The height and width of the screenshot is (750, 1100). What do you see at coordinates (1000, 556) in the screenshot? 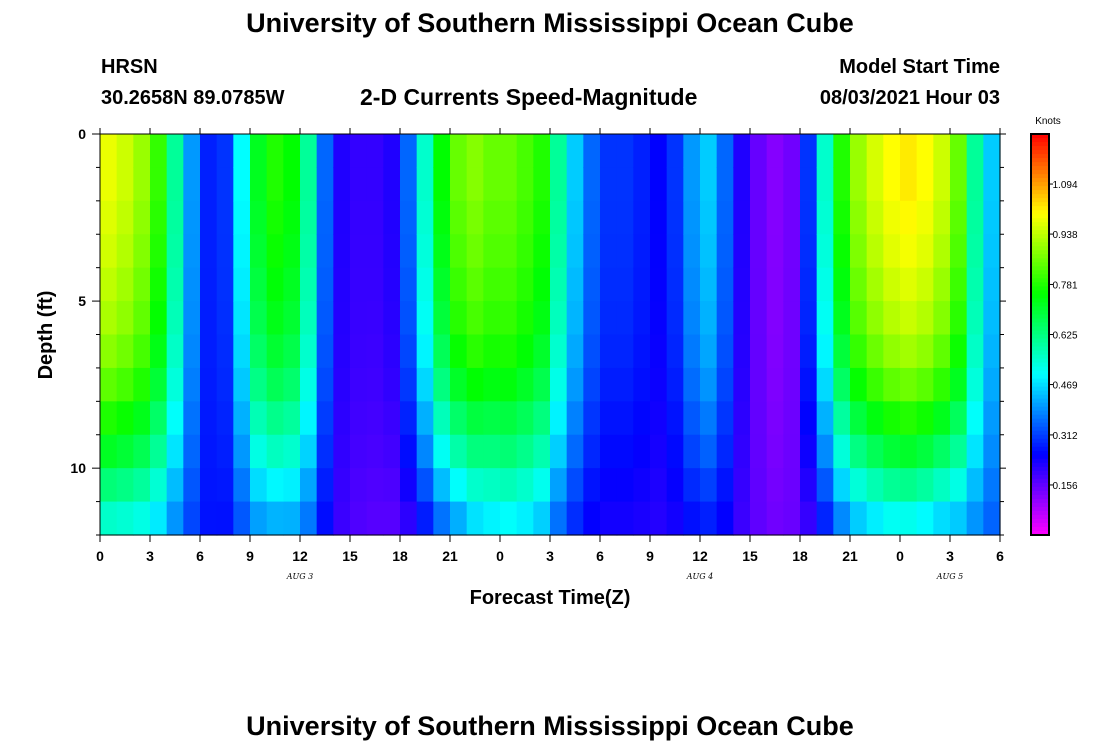
I see `x-tick-label: 6` at bounding box center [1000, 556].